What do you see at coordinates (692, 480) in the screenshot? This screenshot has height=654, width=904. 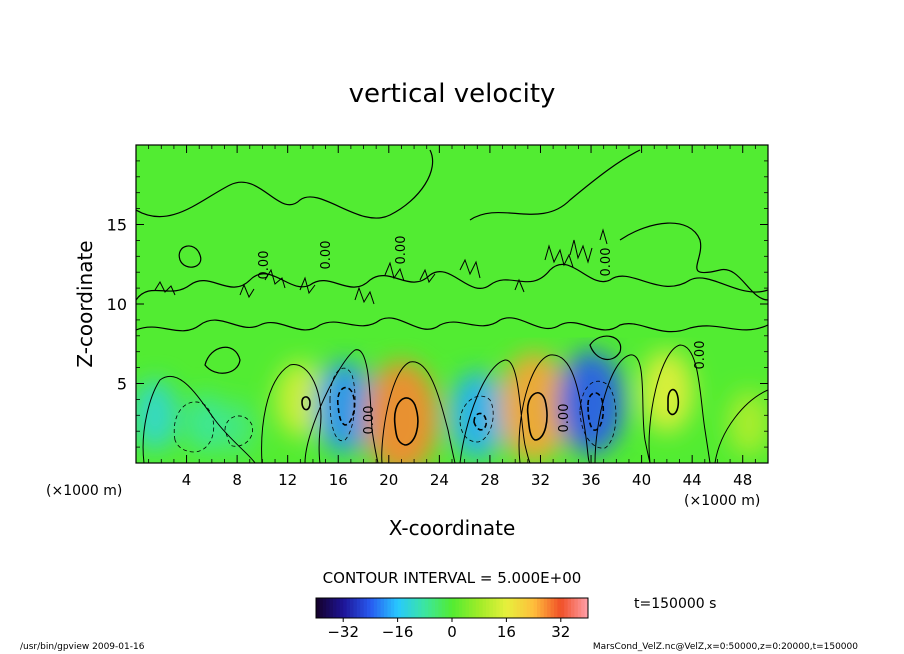 I see `x-tick-label: 44` at bounding box center [692, 480].